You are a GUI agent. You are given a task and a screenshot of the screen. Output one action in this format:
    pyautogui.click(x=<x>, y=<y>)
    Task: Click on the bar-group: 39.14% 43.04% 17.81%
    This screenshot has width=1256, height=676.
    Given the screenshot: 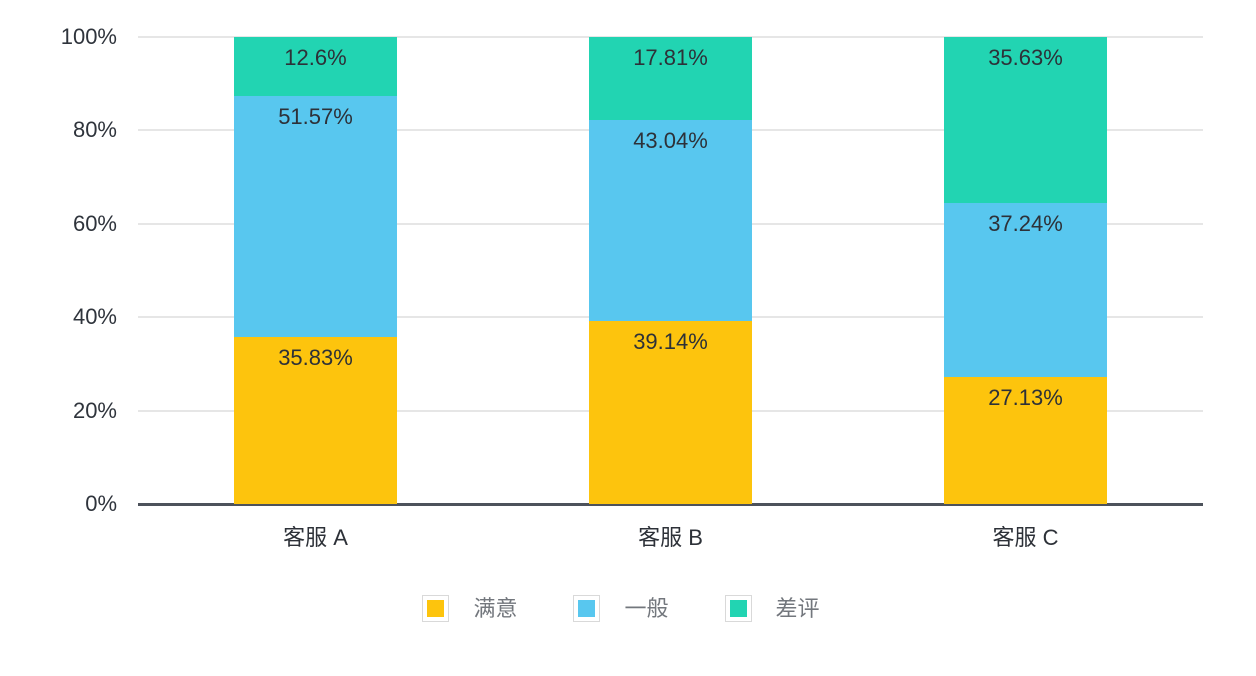 What is the action you would take?
    pyautogui.click(x=670, y=270)
    